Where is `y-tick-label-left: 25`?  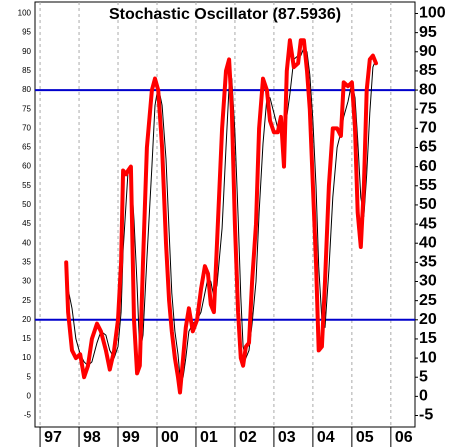
y-tick-label-left: 25 is located at coordinates (26, 300).